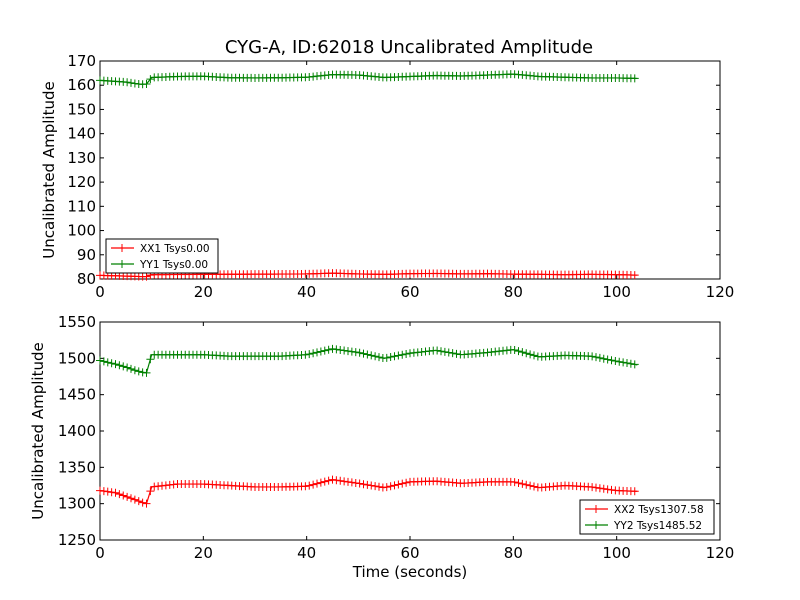 The width and height of the screenshot is (800, 600). Describe the element at coordinates (175, 249) in the screenshot. I see `legend-label: XX1 Tsys0.00` at that location.